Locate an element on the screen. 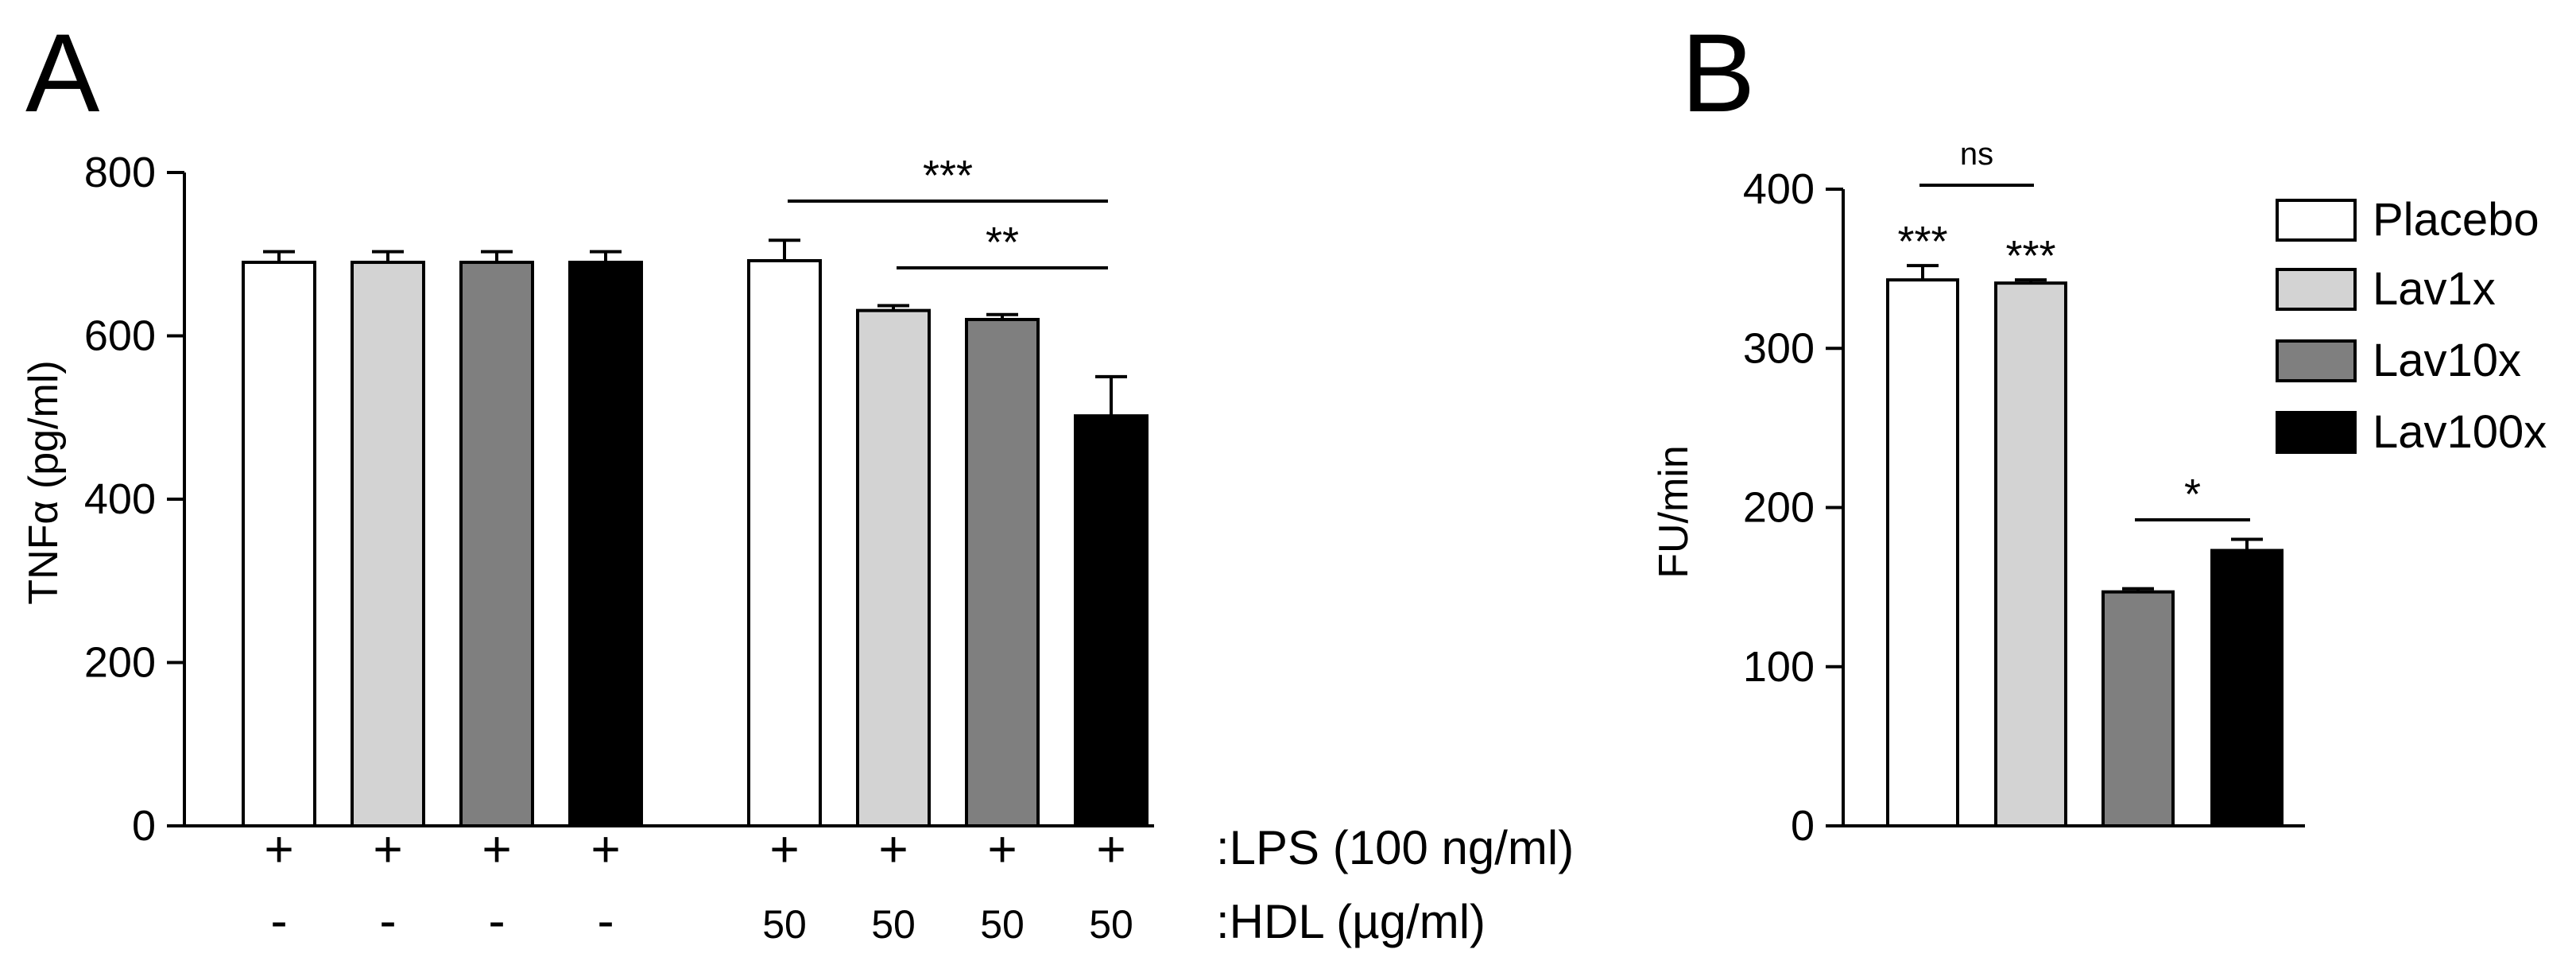  panel-b-y-tick-label: 300 is located at coordinates (1779, 348).